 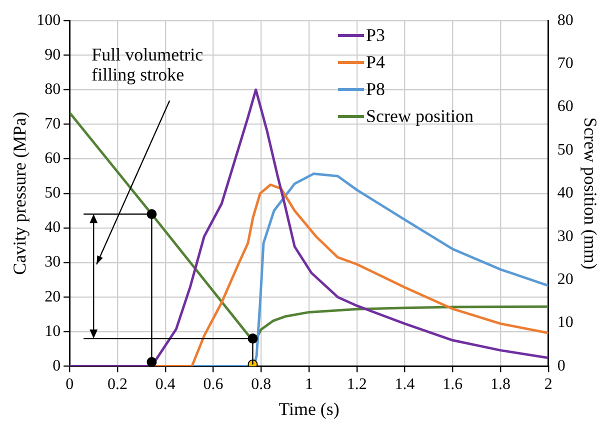 What do you see at coordinates (70, 385) in the screenshot?
I see `x-tick-label: 0` at bounding box center [70, 385].